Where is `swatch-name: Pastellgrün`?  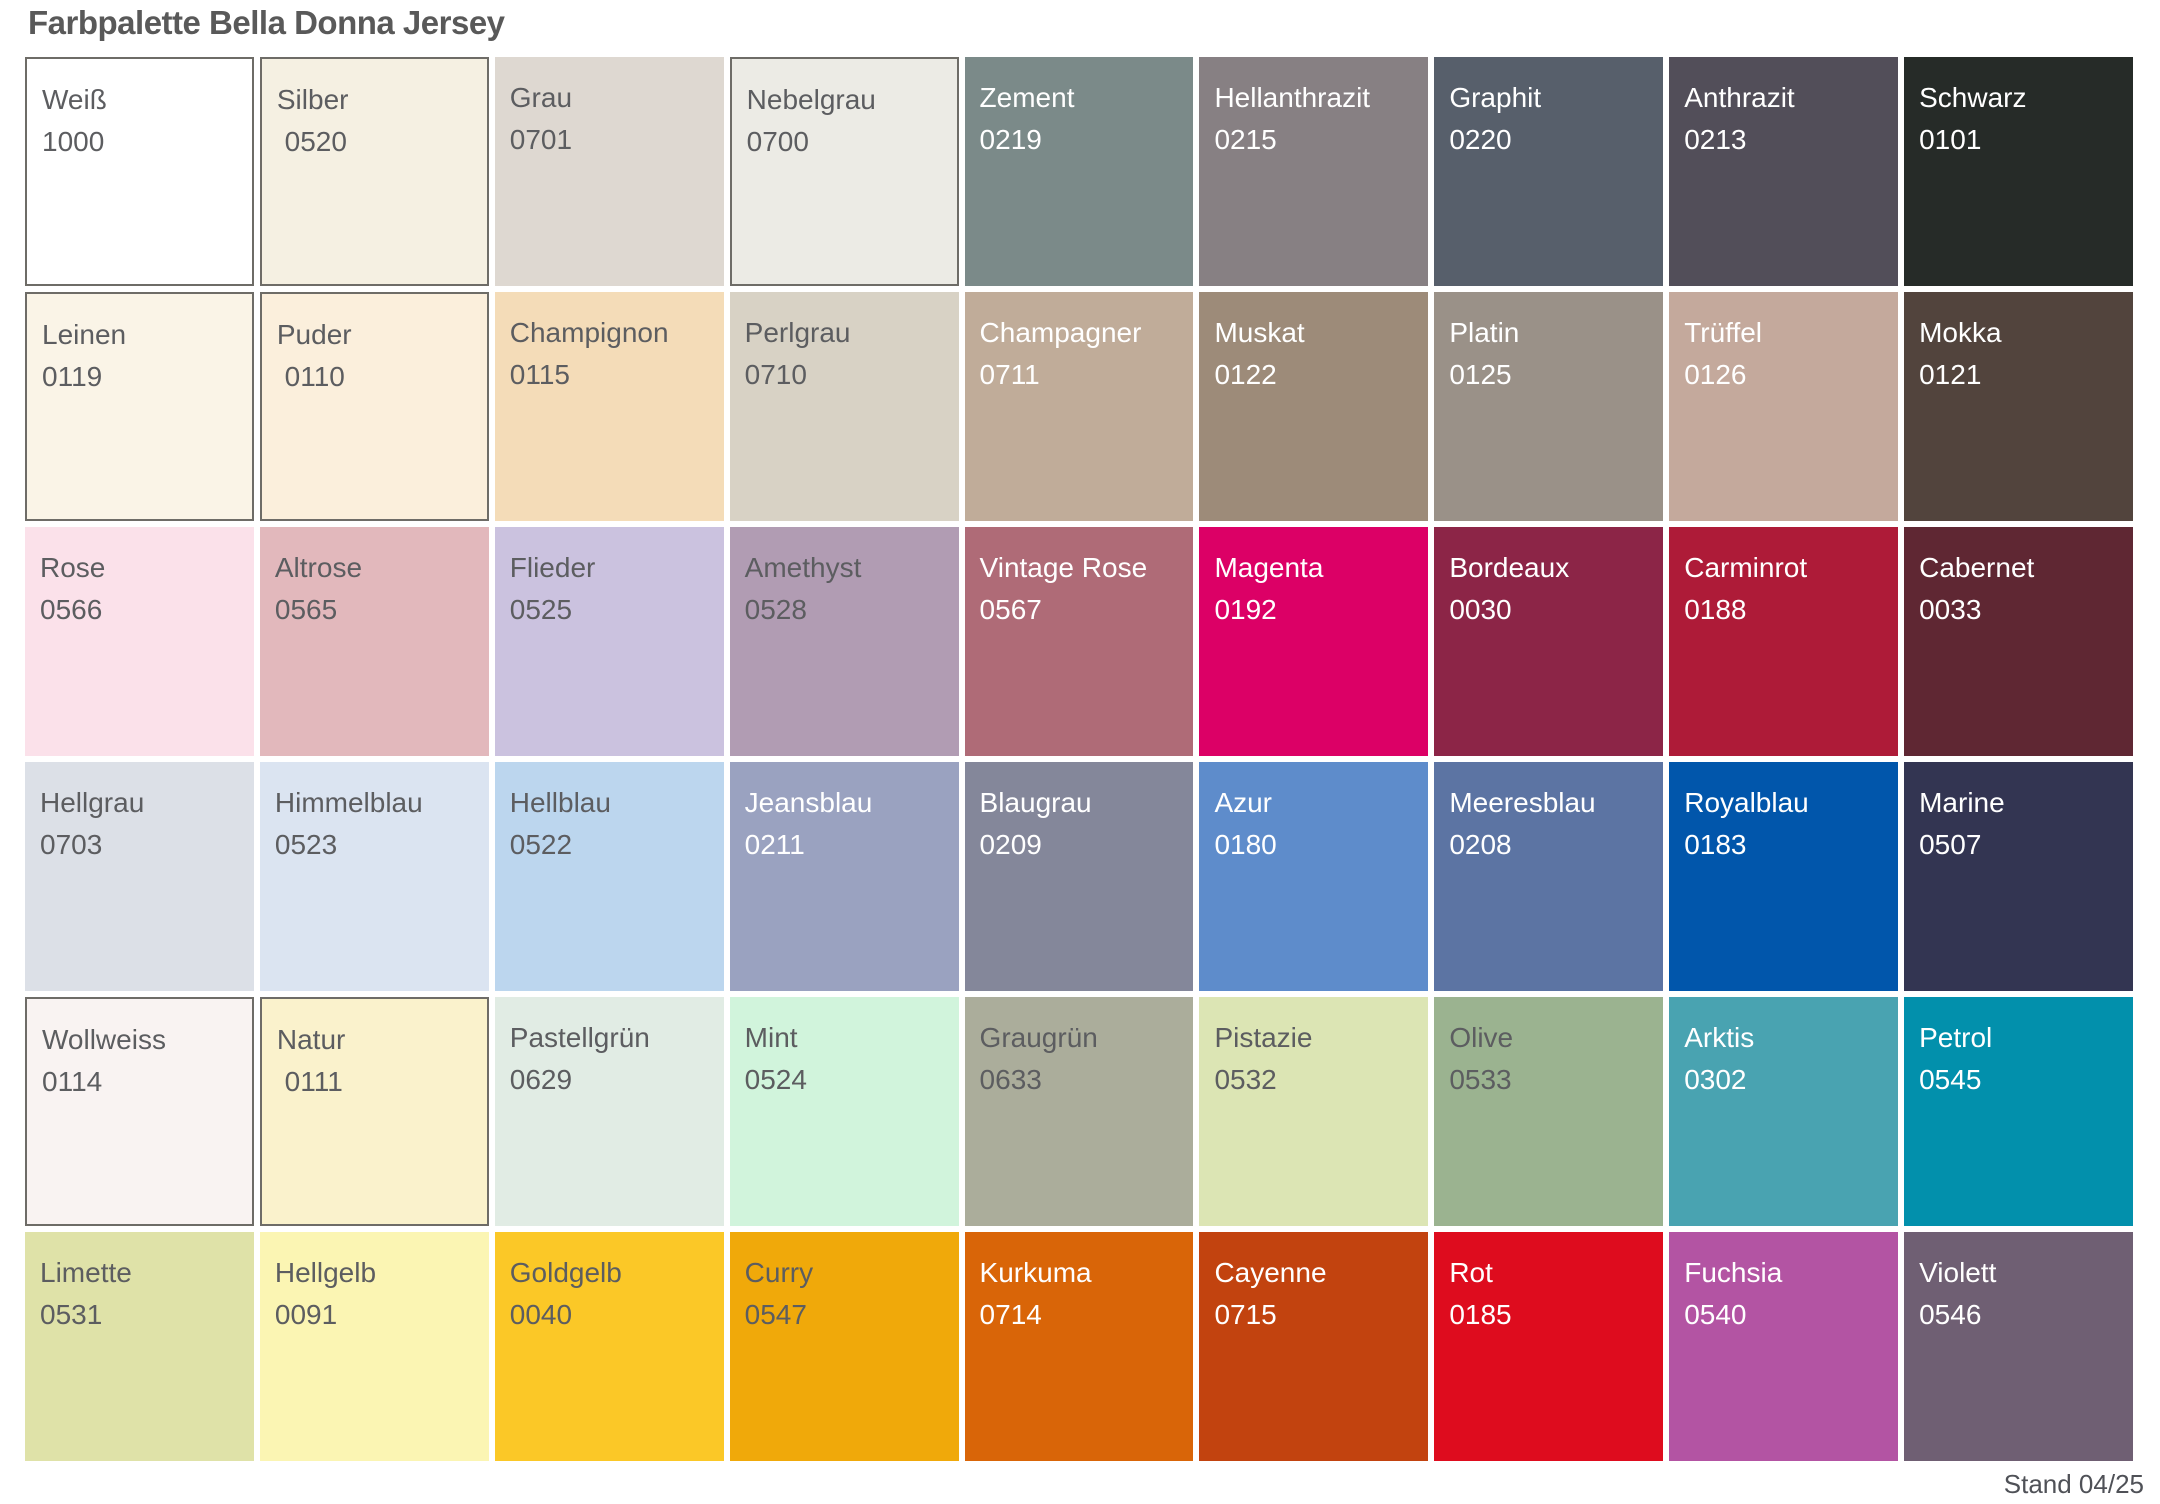
swatch-name: Pastellgrün is located at coordinates (579, 1037).